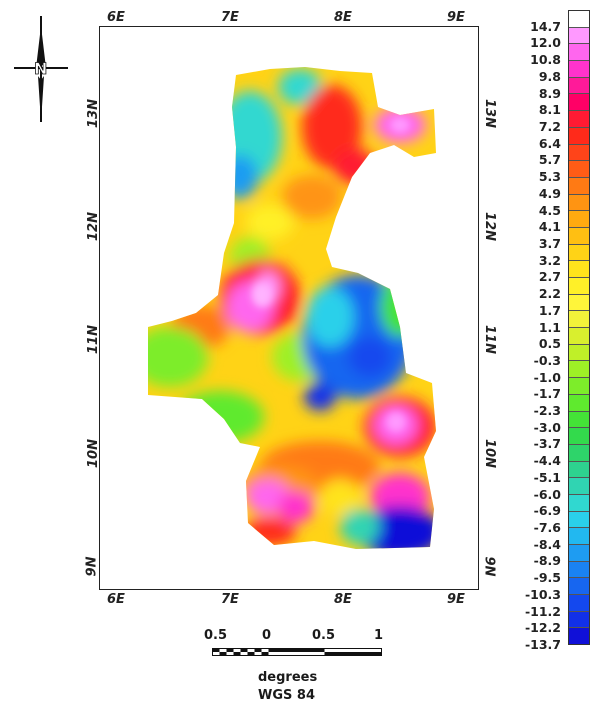 The width and height of the screenshot is (593, 705). I want to click on legend-label: 6.4, so click(549, 143).